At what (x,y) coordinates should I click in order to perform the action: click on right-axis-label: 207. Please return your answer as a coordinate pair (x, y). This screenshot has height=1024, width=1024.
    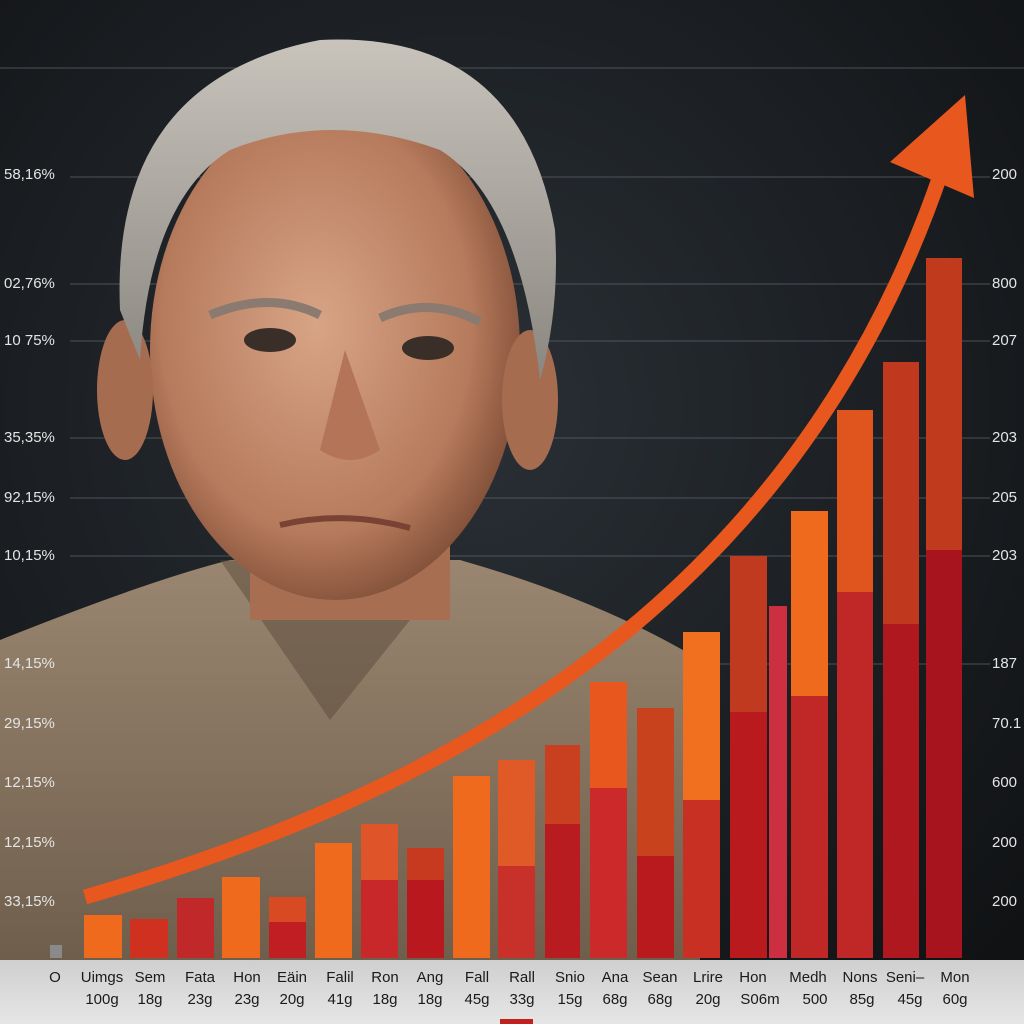
    Looking at the image, I should click on (1004, 340).